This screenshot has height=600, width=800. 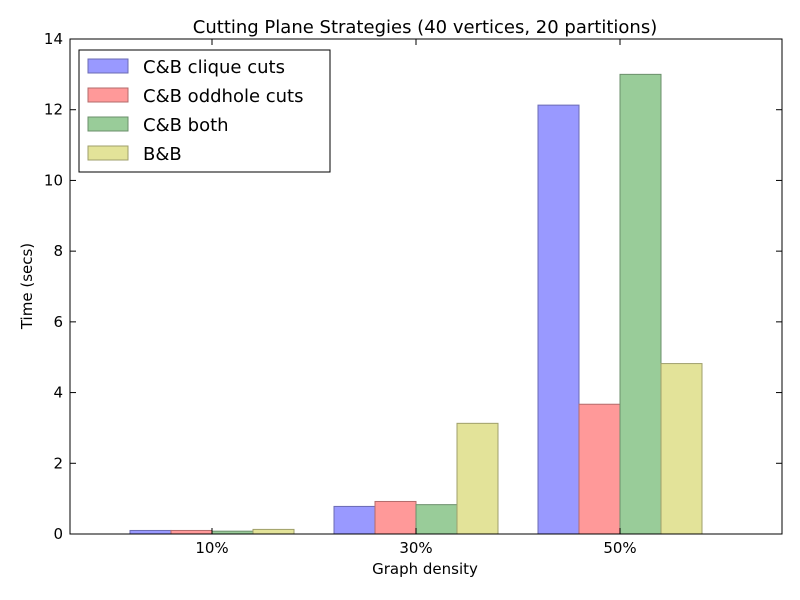 I want to click on legend-label-b-b: B&B, so click(x=162, y=154).